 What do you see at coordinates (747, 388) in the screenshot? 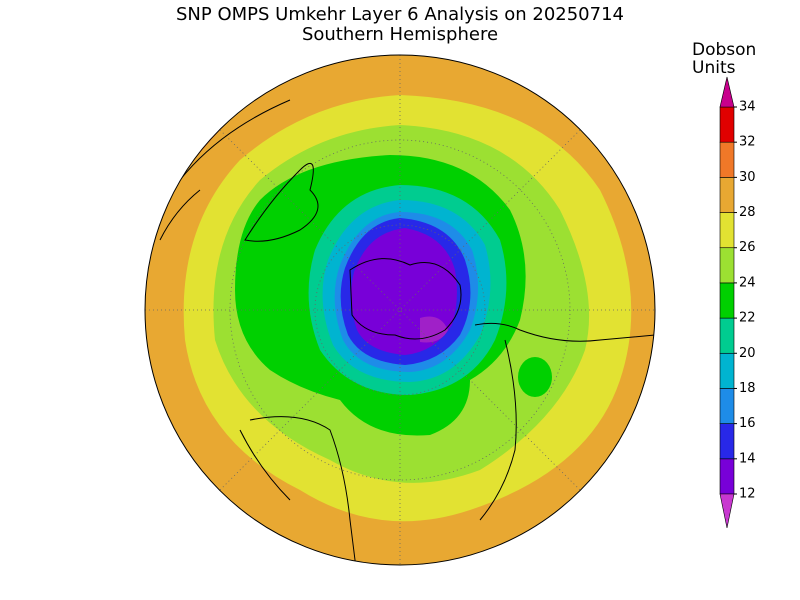
I see `colorbar-tick-label: 18` at bounding box center [747, 388].